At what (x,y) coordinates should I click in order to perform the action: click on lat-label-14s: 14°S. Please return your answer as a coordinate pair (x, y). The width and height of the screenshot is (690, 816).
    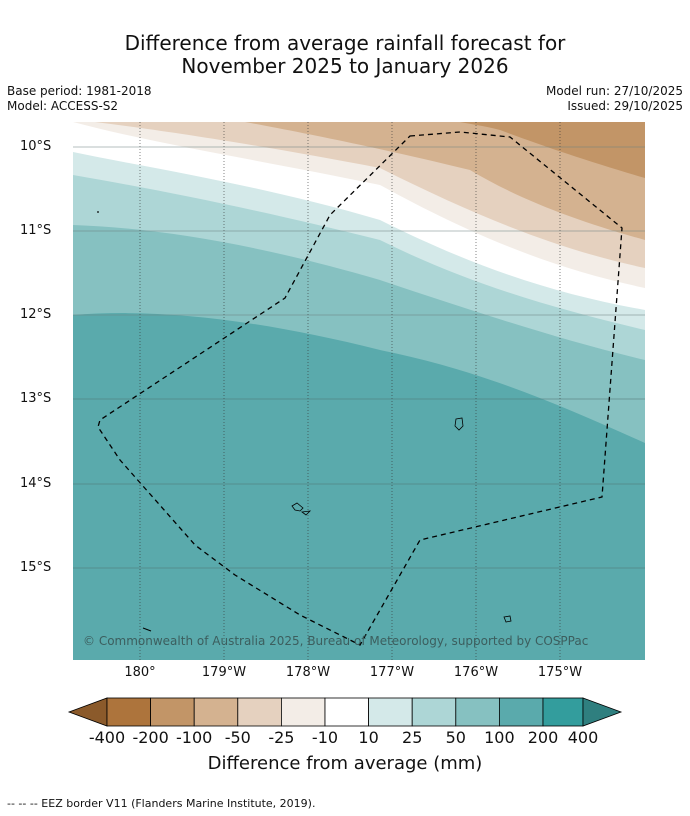
    Looking at the image, I should click on (36, 483).